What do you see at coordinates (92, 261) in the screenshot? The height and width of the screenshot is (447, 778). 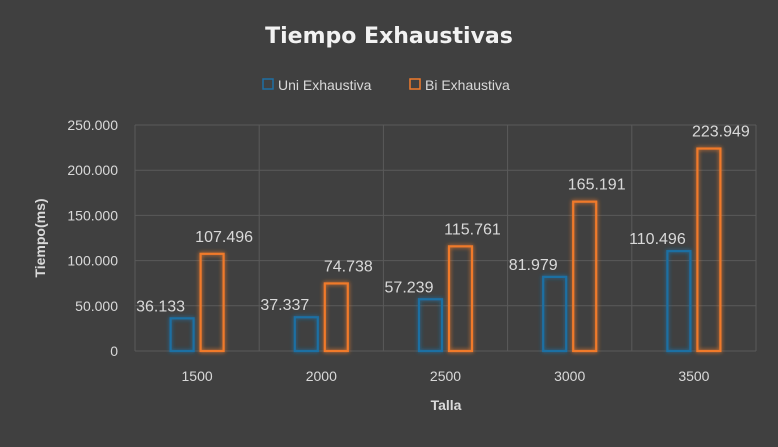 I see `y-tick-label: 100.000` at bounding box center [92, 261].